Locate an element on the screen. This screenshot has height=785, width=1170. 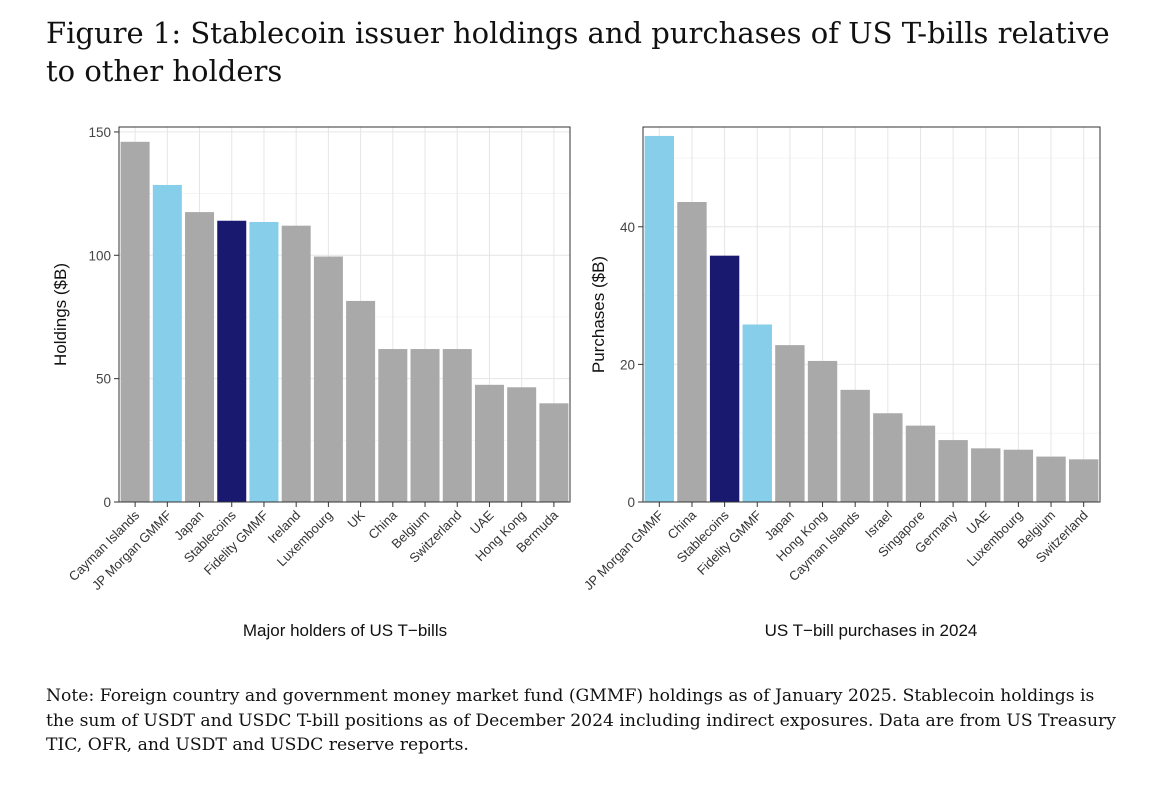
x-axis-label: US T−bill purchases in 2024 is located at coordinates (871, 630).